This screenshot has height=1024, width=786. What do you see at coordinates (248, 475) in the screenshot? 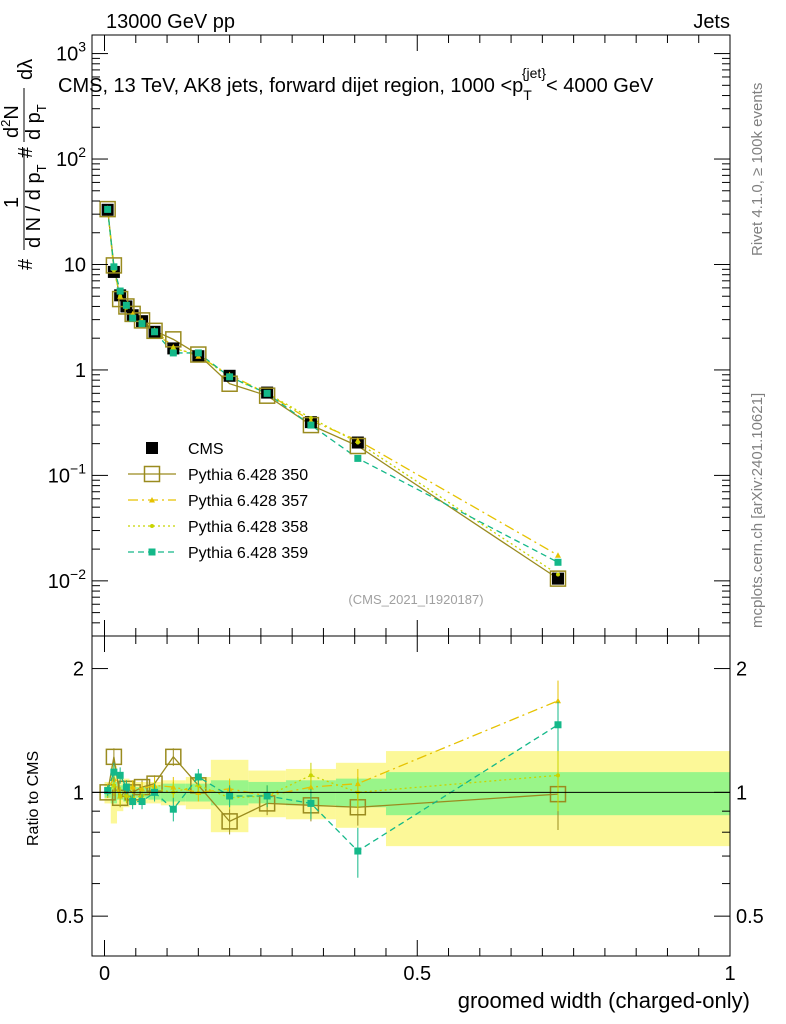
I see `p350-legend-label: Pythia 6.428 350` at bounding box center [248, 475].